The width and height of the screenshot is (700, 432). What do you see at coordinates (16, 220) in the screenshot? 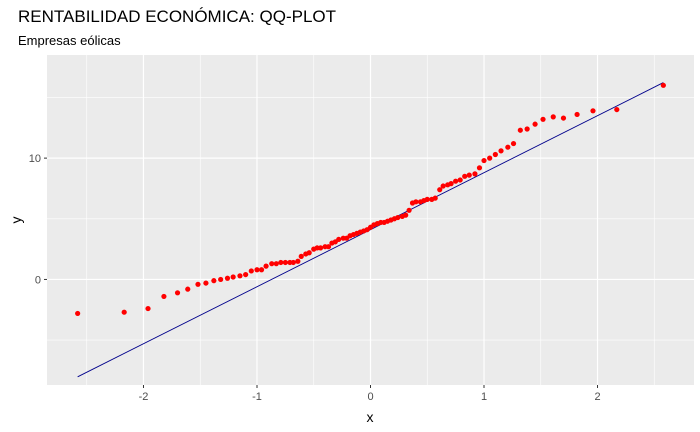
I see `y-axis-title: y` at bounding box center [16, 220].